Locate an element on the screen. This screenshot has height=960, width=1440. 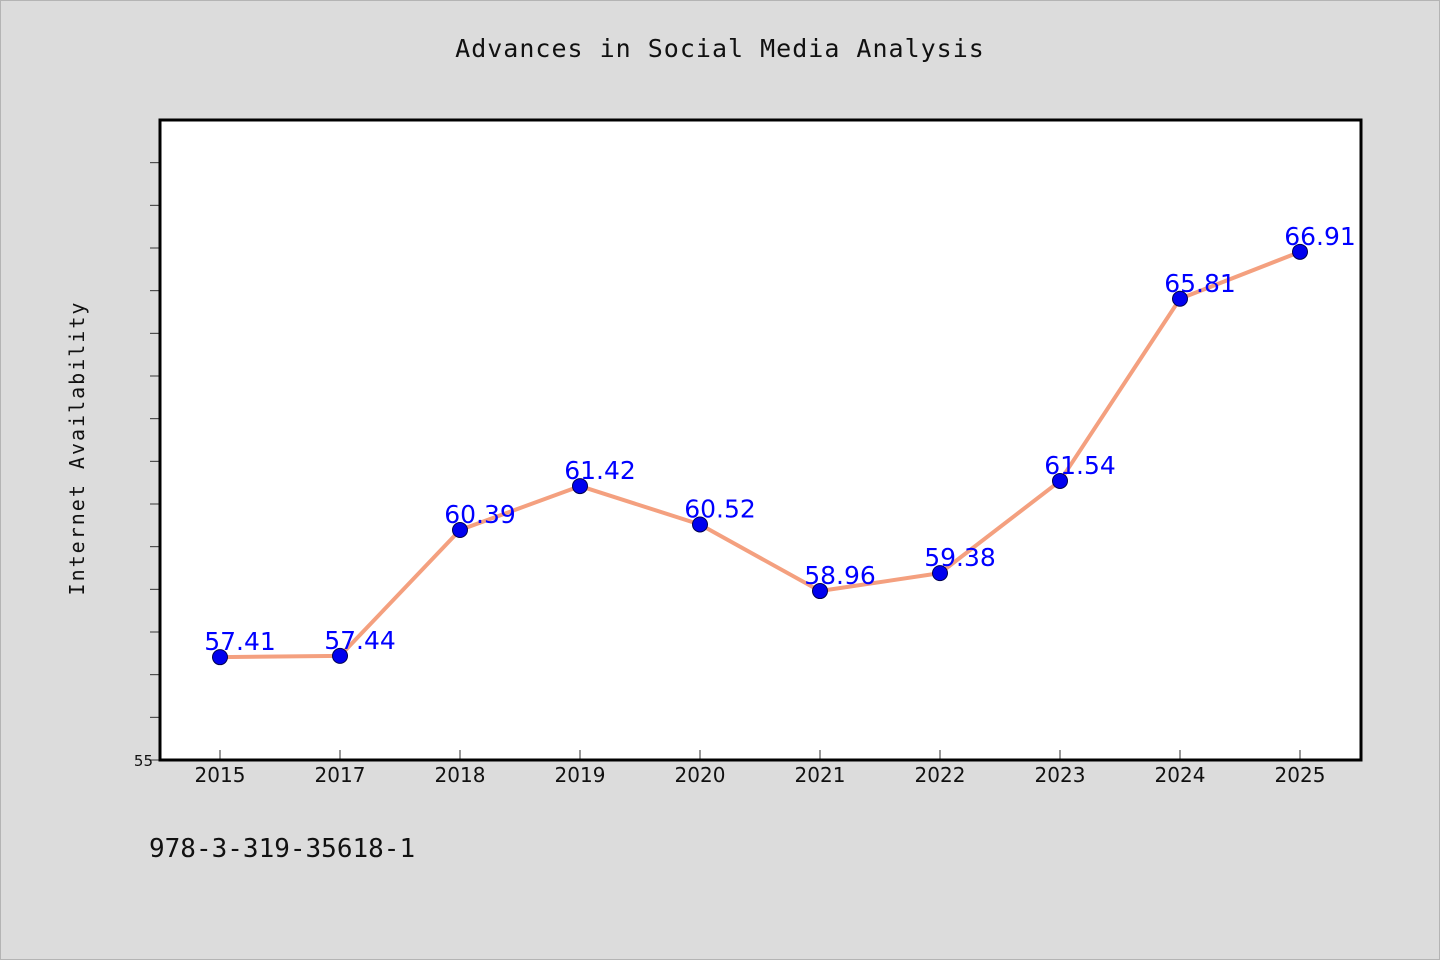
x-tick-label: 2019 is located at coordinates (580, 775).